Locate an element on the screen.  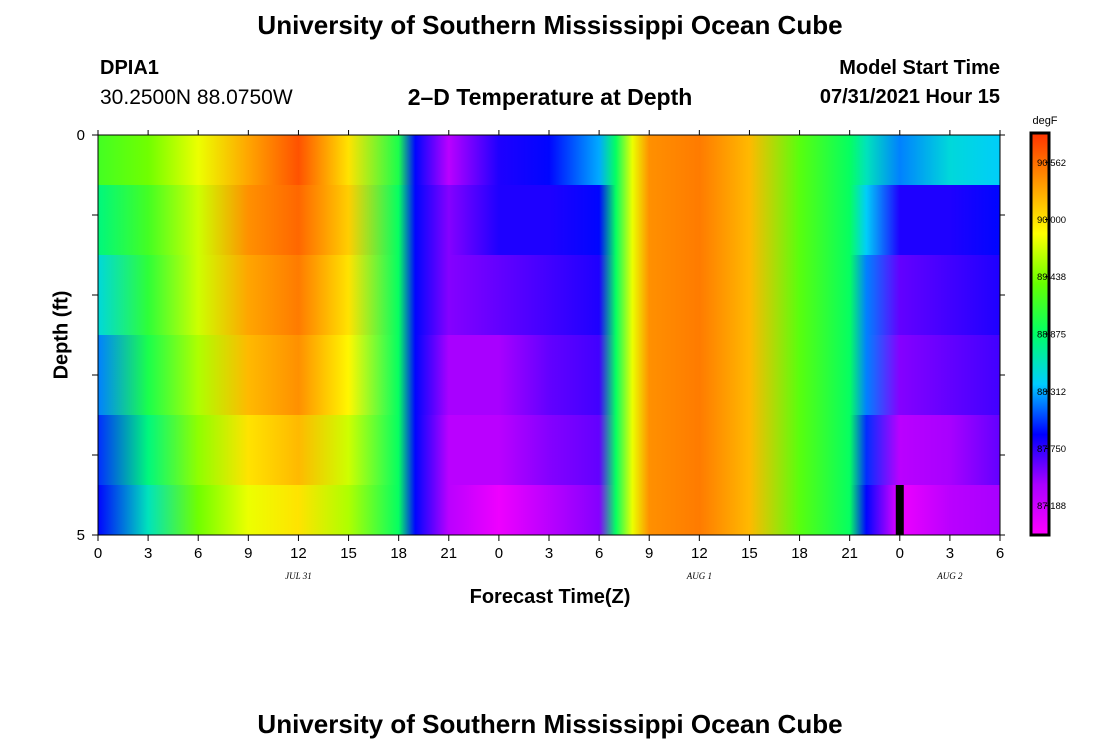
colorbar-label: 90.562 is located at coordinates (1051, 163).